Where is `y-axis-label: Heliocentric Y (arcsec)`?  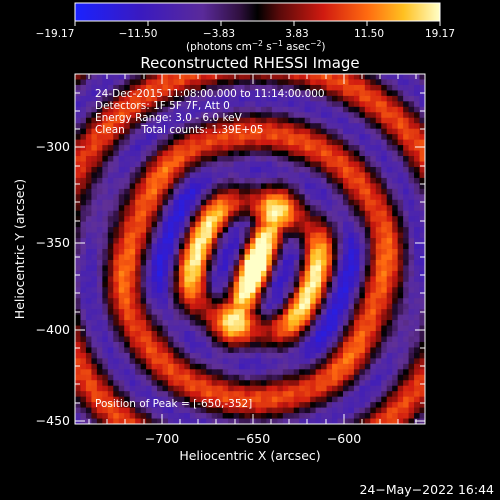 y-axis-label: Heliocentric Y (arcsec) is located at coordinates (19, 249).